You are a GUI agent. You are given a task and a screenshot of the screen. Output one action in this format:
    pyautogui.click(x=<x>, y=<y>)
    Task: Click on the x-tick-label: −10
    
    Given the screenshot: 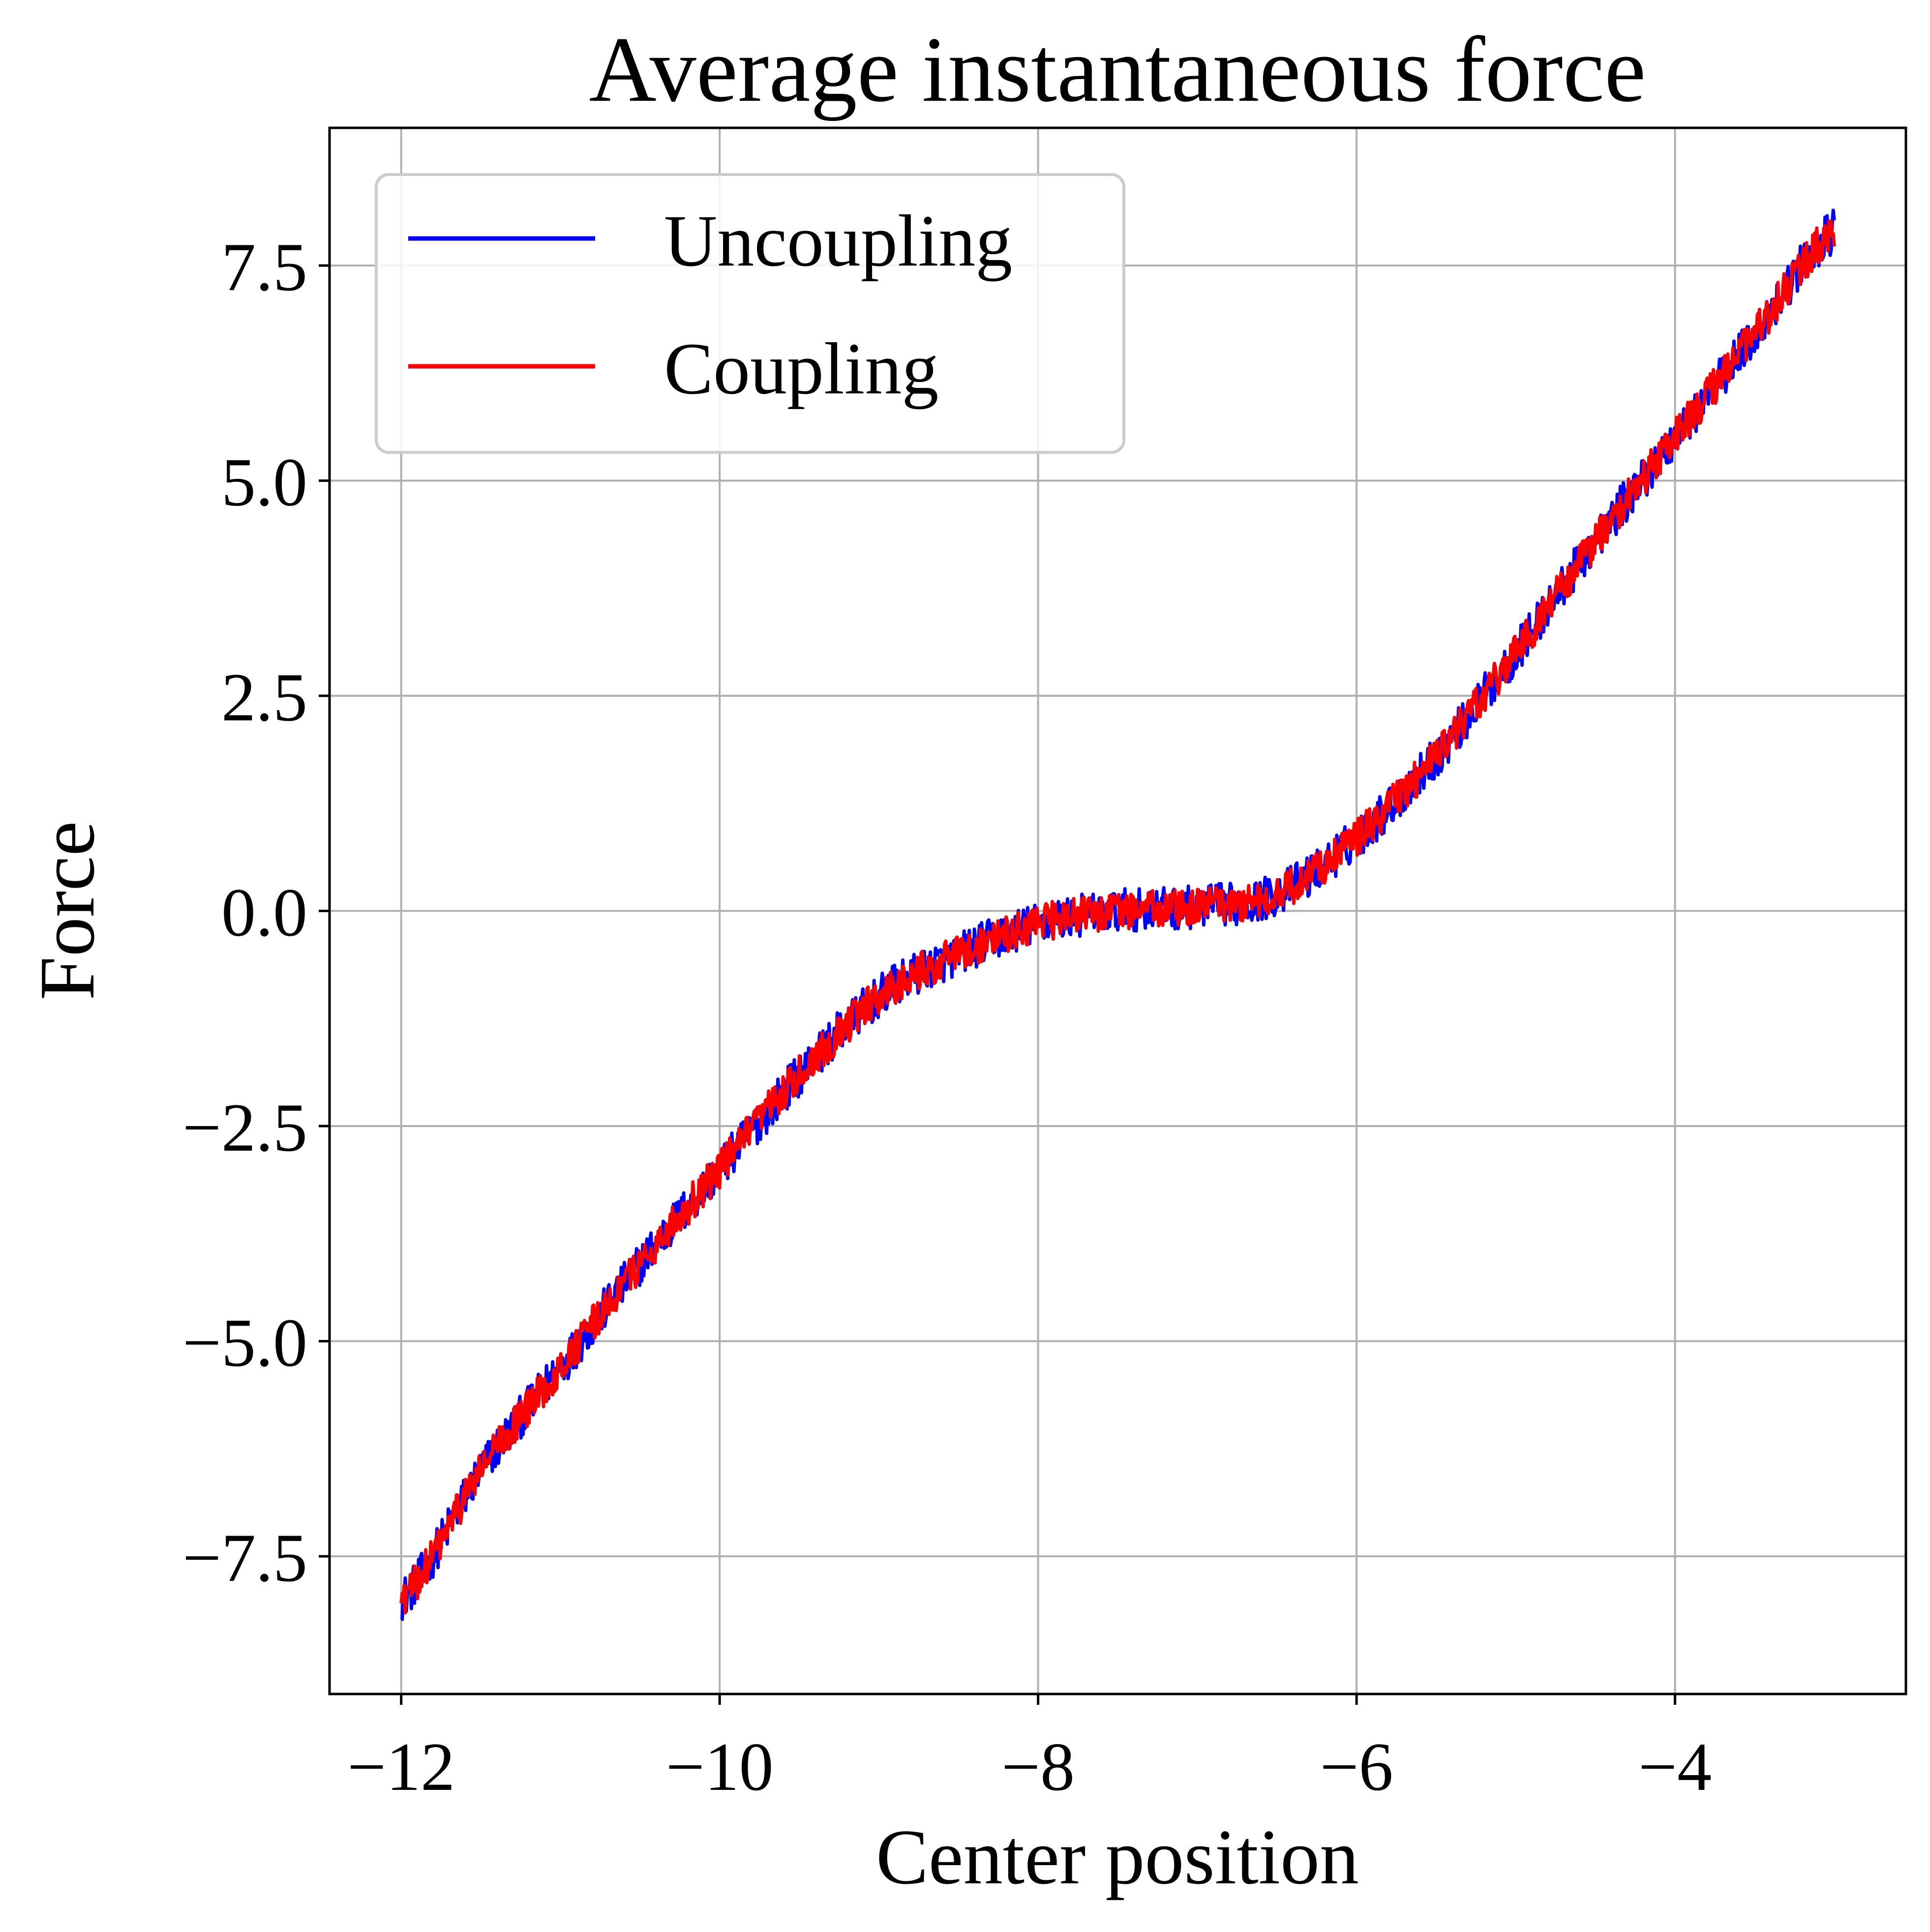 What is the action you would take?
    pyautogui.click(x=720, y=1767)
    